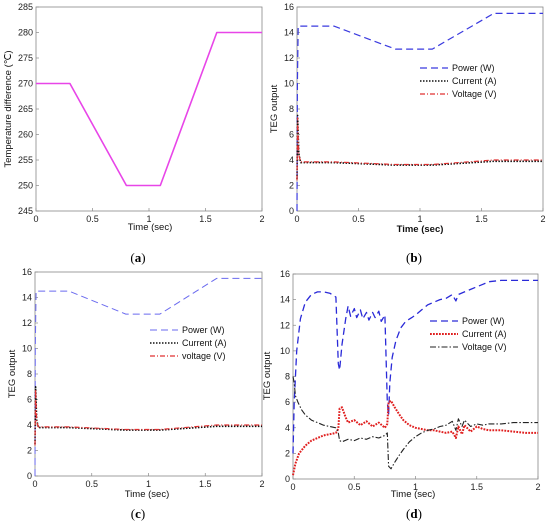 This screenshot has height=523, width=550. Describe the element at coordinates (296, 219) in the screenshot. I see `x-tick-label-b: 0` at that location.